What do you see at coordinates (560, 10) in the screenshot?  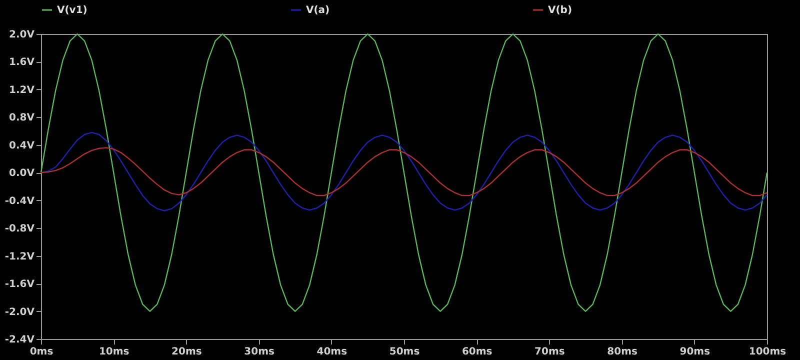 I see `legend-label: V(b)` at bounding box center [560, 10].